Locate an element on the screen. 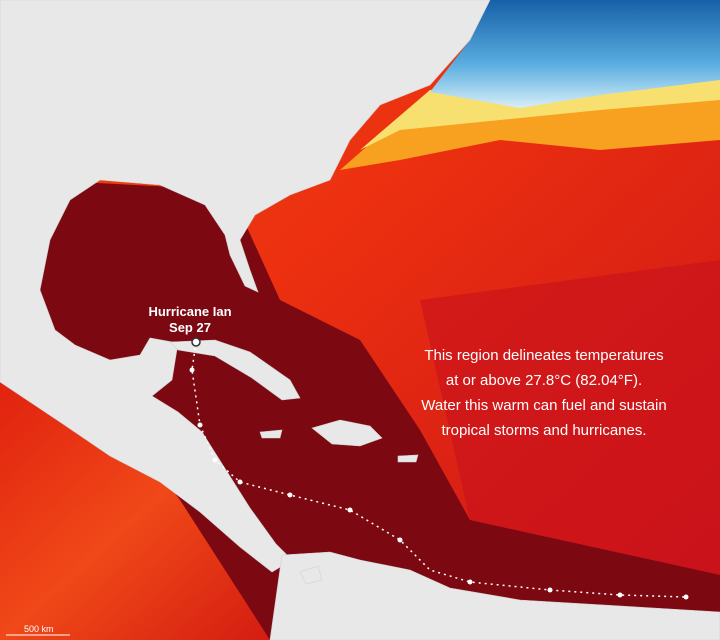  puerto-rico is located at coordinates (408, 458).